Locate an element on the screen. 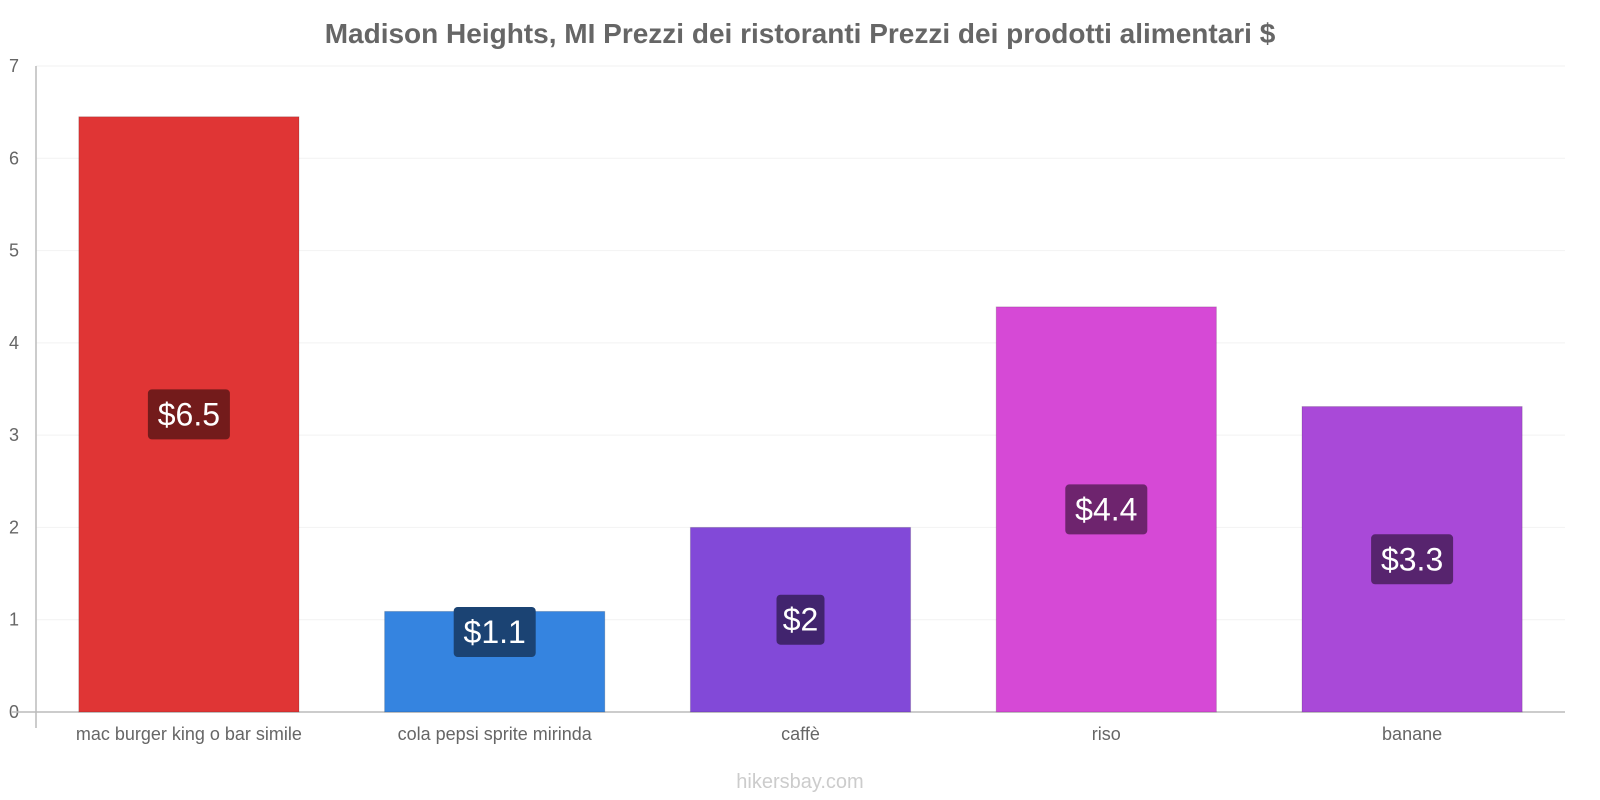  value-label: $2 is located at coordinates (801, 620).